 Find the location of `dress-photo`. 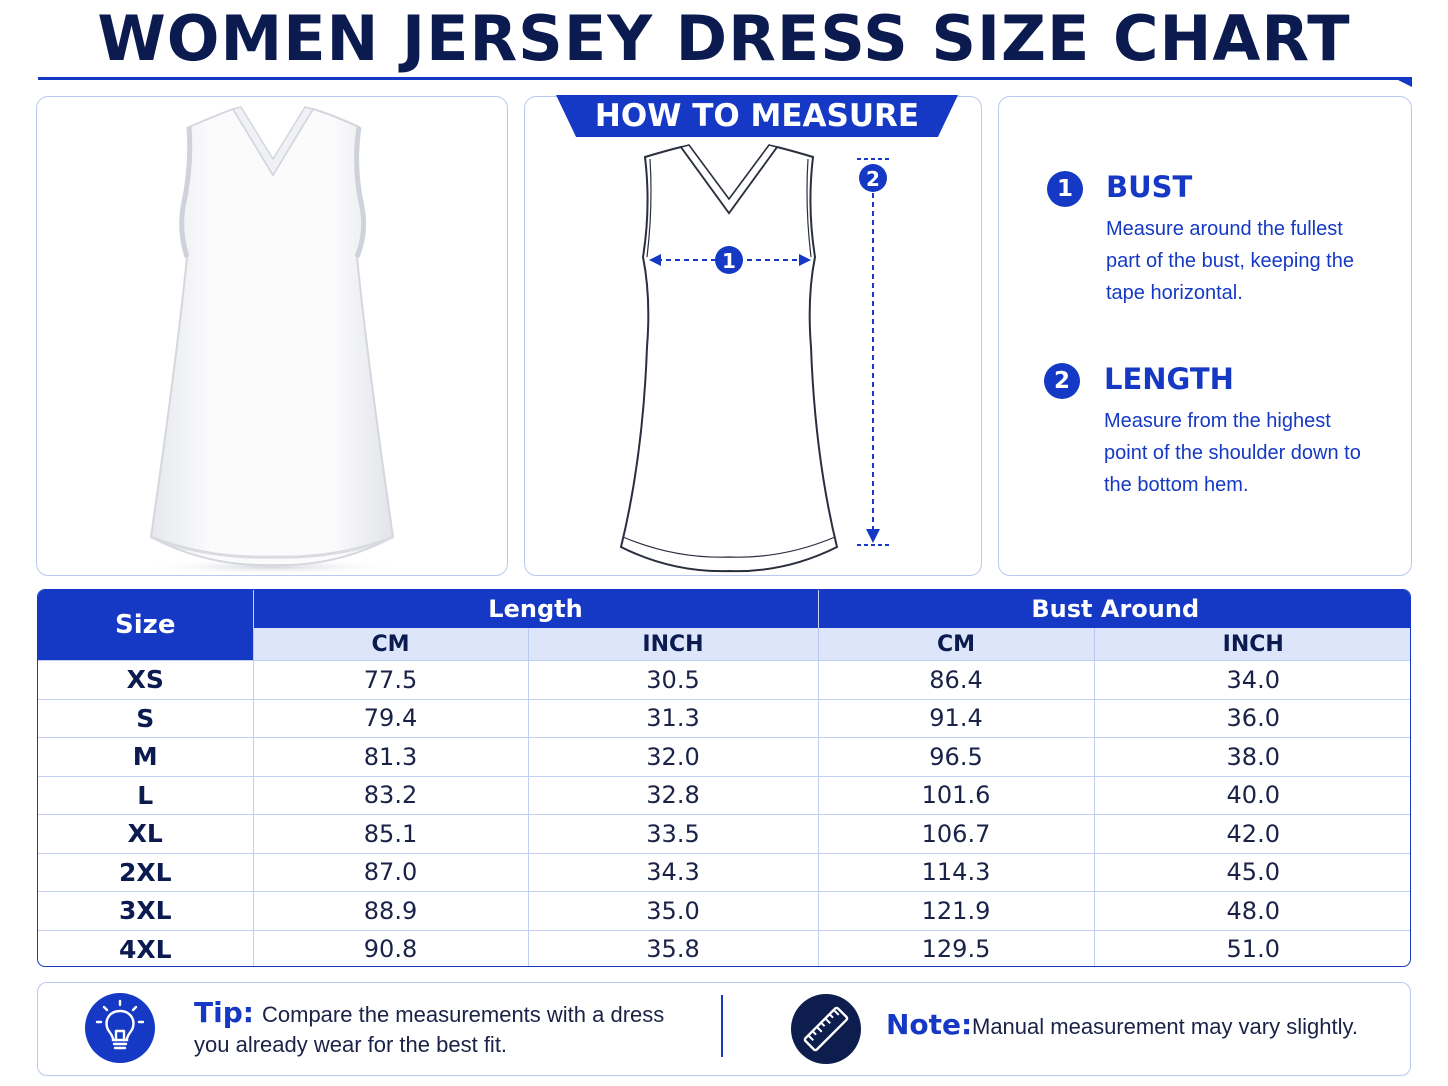

dress-photo is located at coordinates (272, 340).